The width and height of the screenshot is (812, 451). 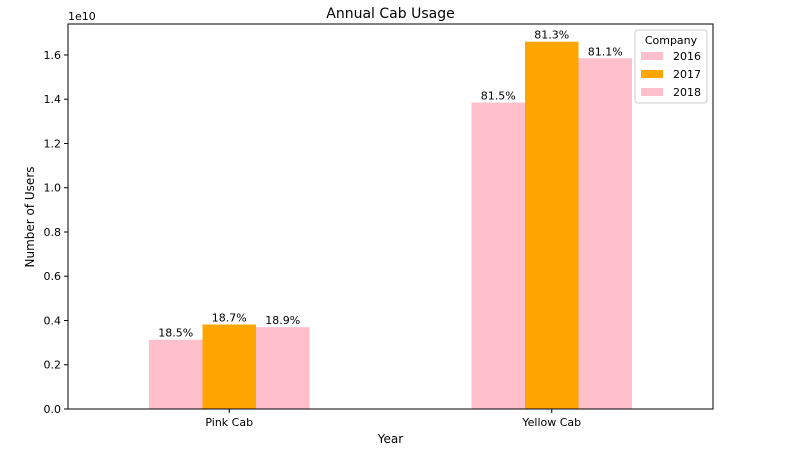 What do you see at coordinates (53, 409) in the screenshot?
I see `y-tick-label: 0.0` at bounding box center [53, 409].